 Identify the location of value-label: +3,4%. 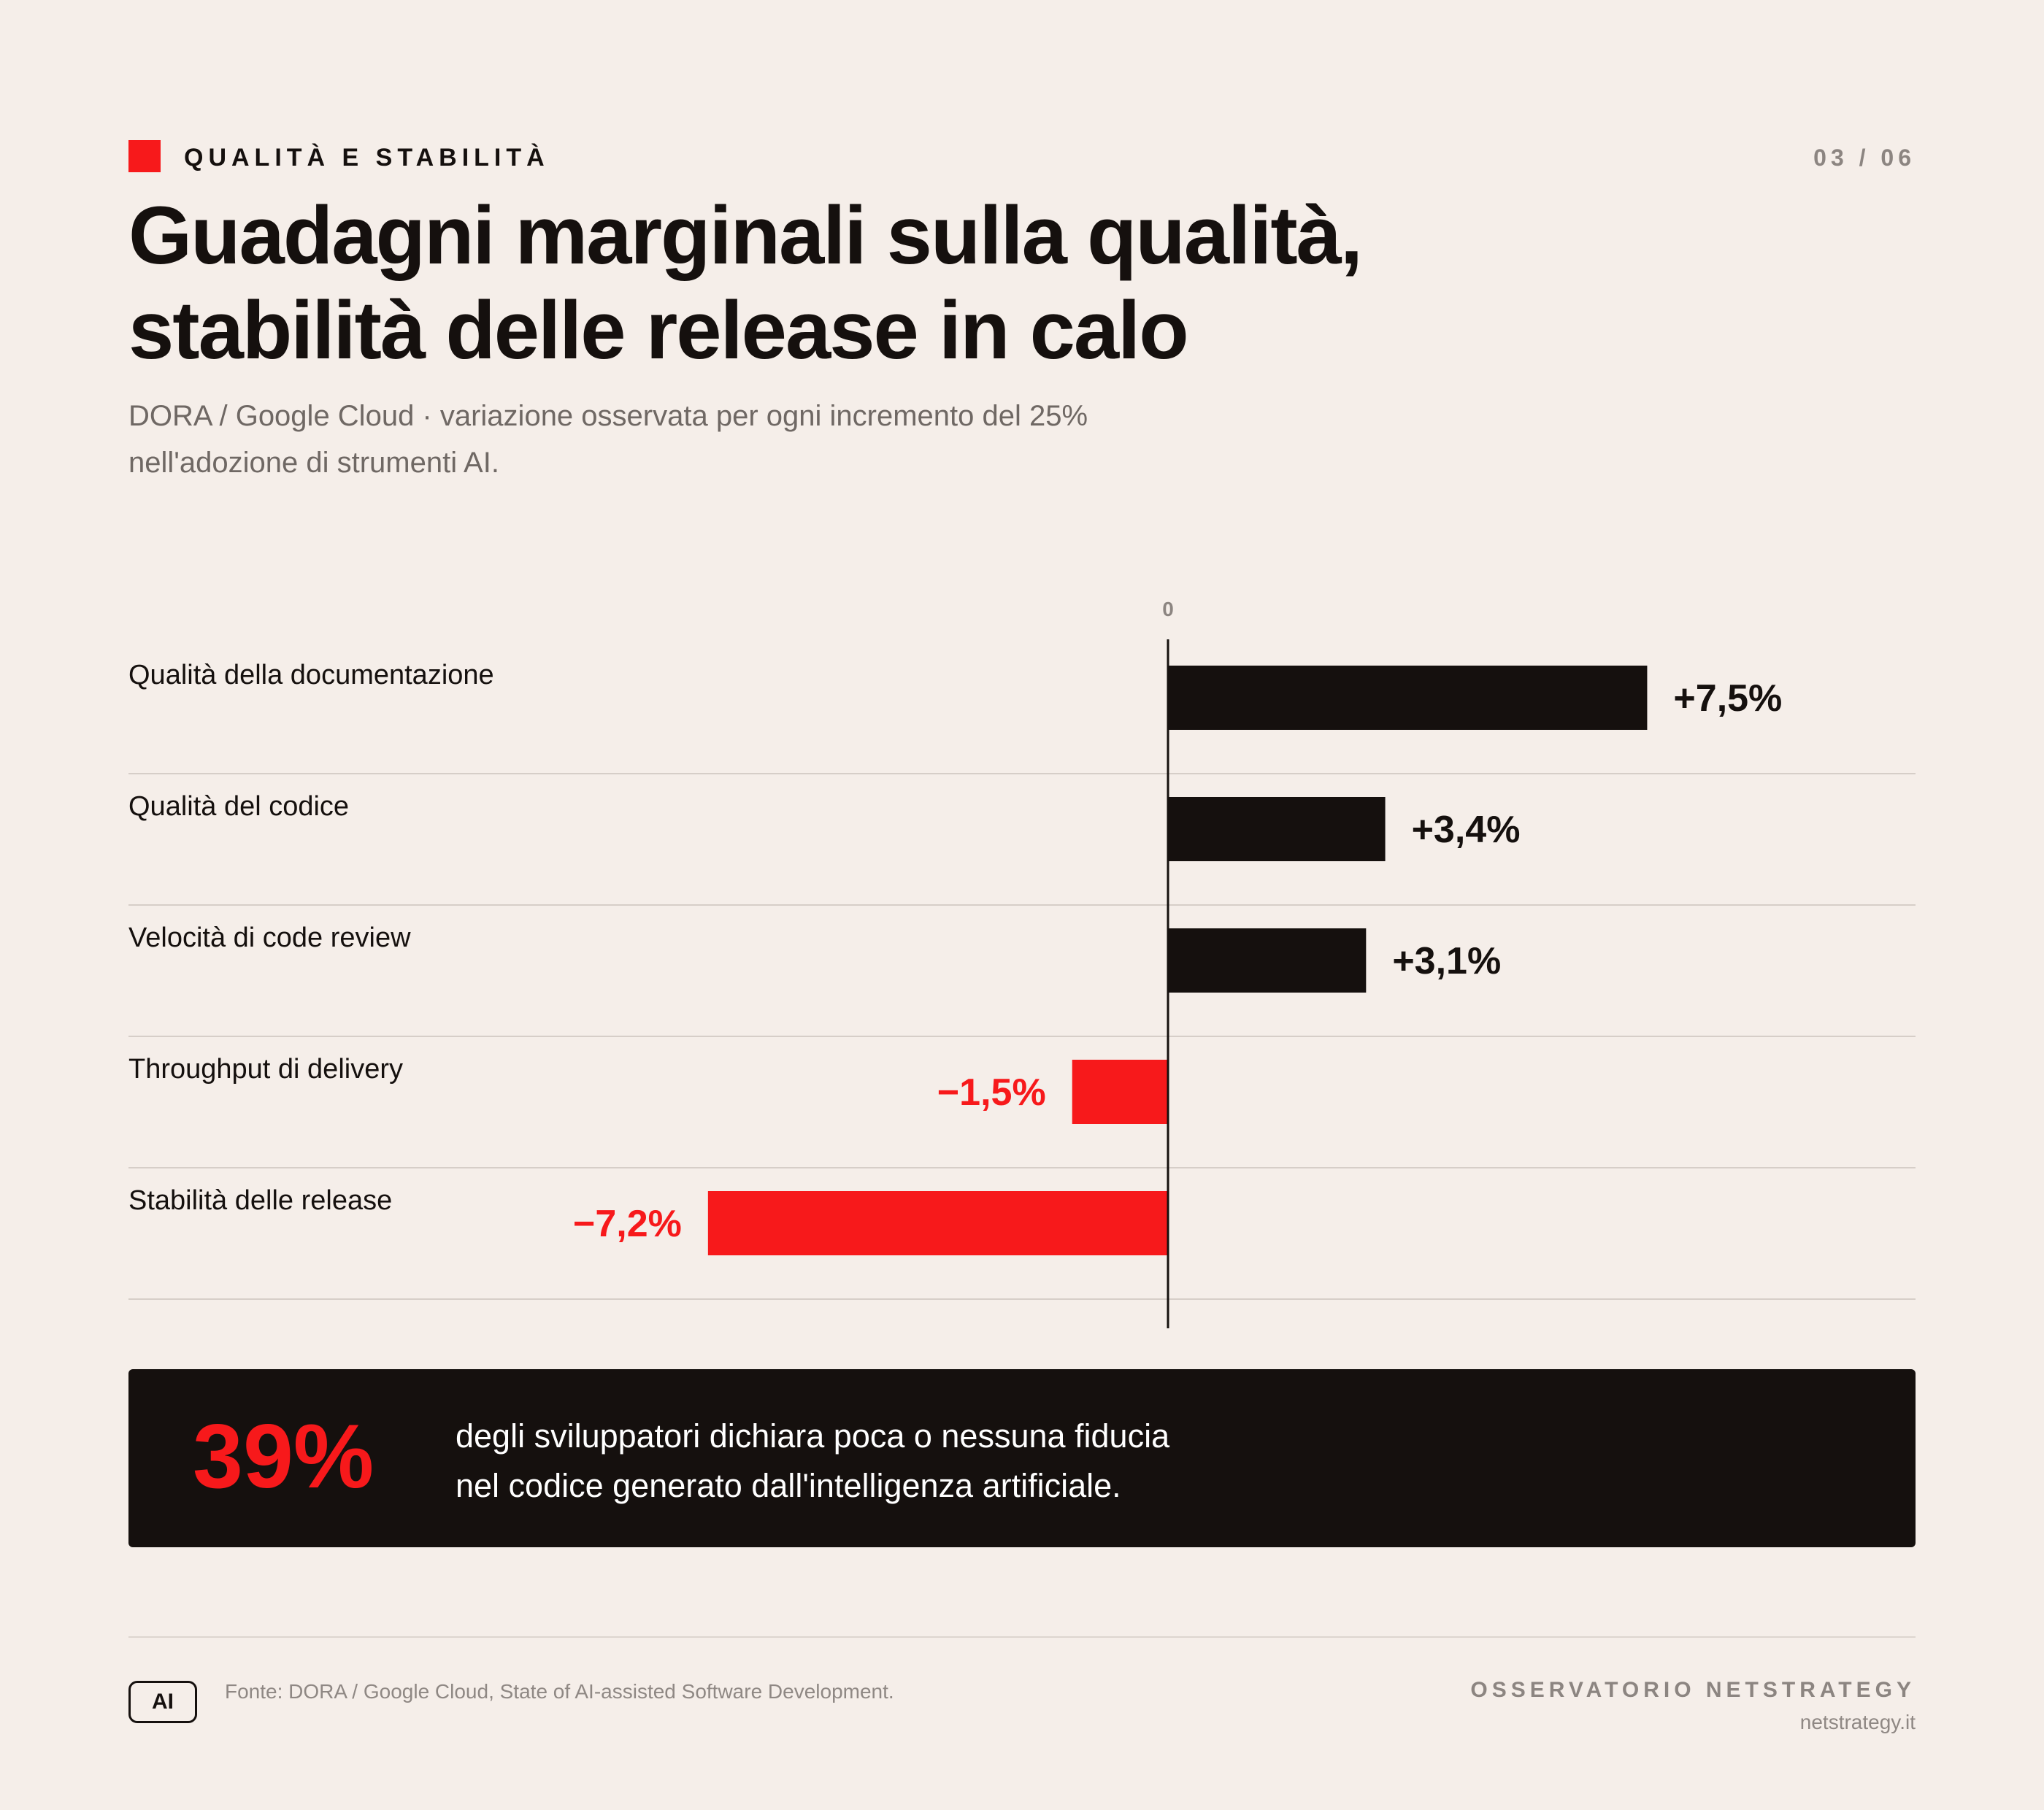
(1466, 830).